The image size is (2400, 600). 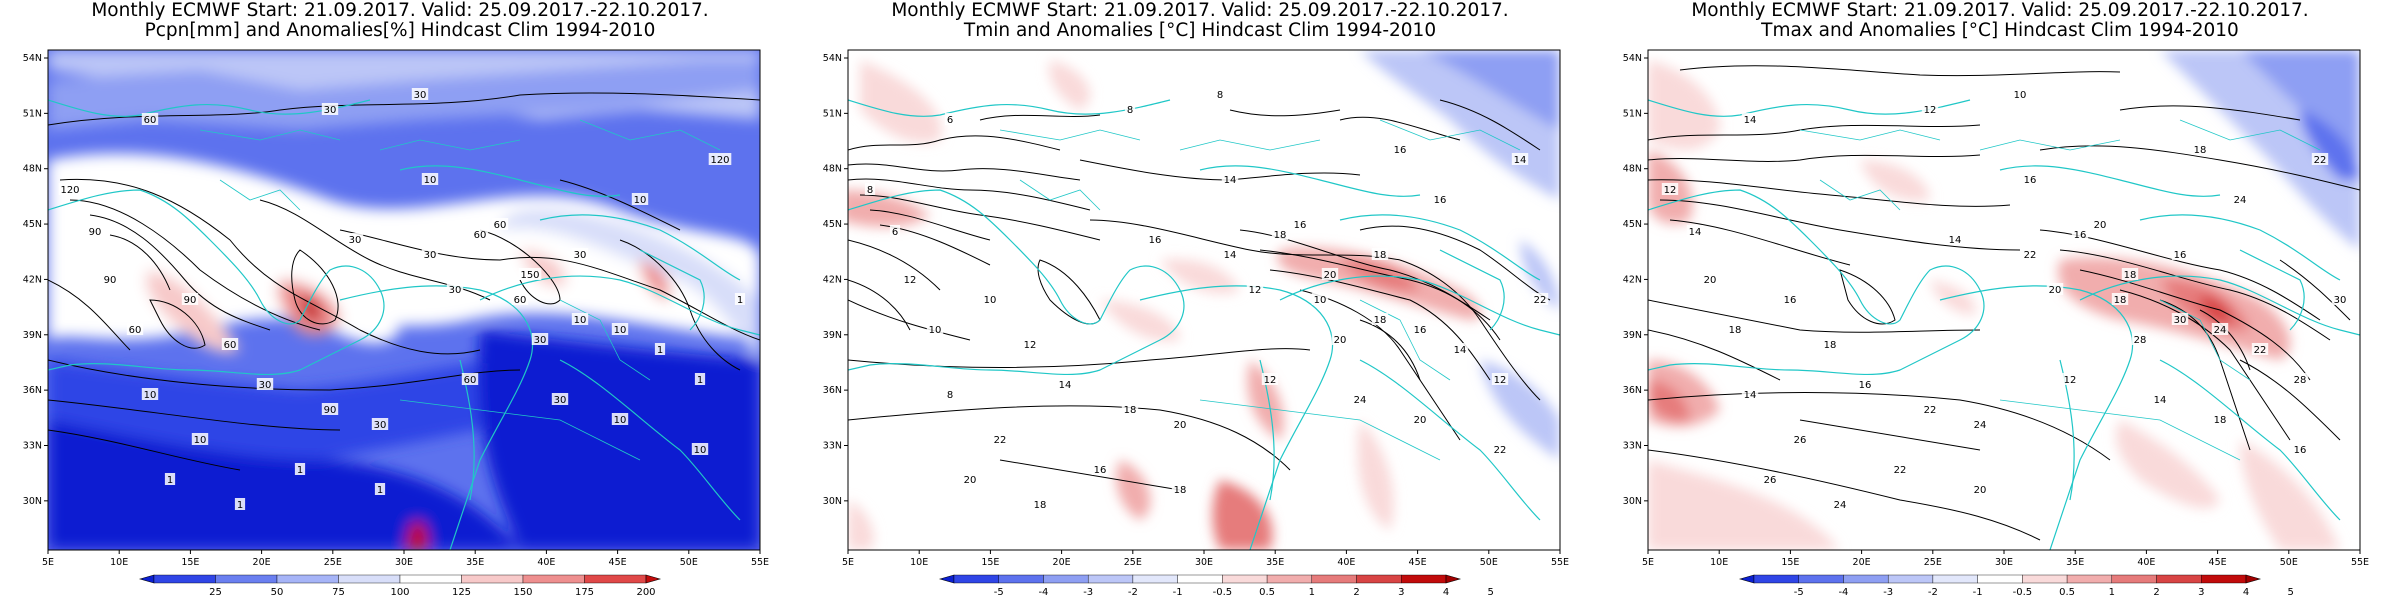 I want to click on lon-tick-label: 55E, so click(x=2360, y=562).